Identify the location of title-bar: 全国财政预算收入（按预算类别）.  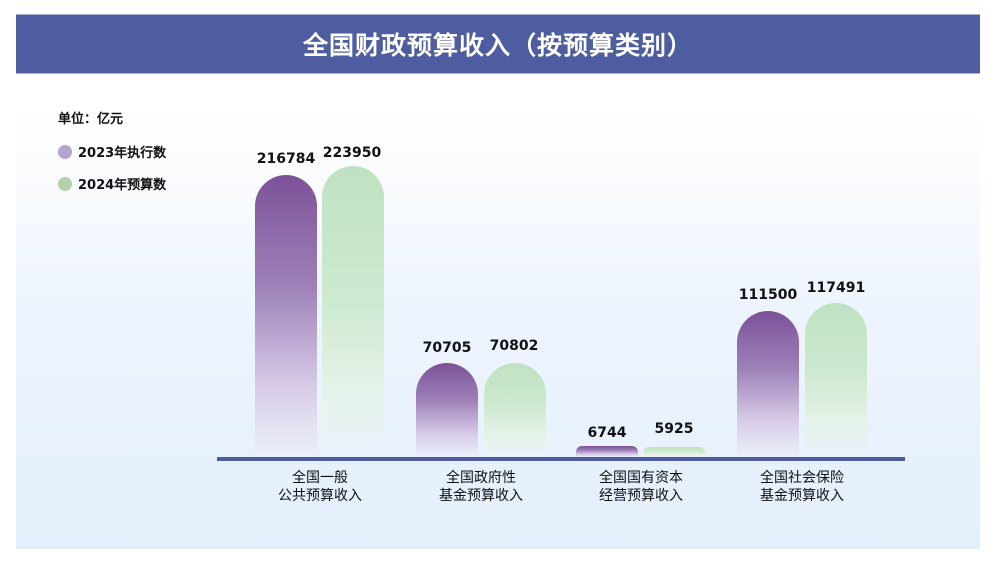
(498, 44).